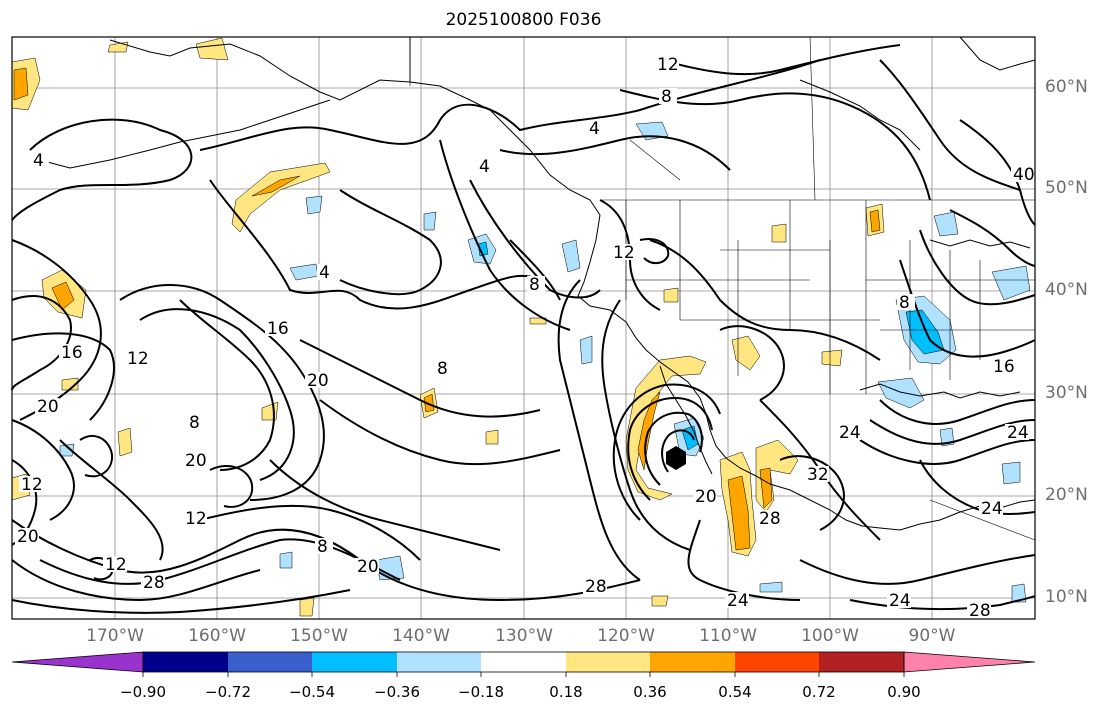 The width and height of the screenshot is (1105, 712). I want to click on lon-label: 110°W, so click(728, 636).